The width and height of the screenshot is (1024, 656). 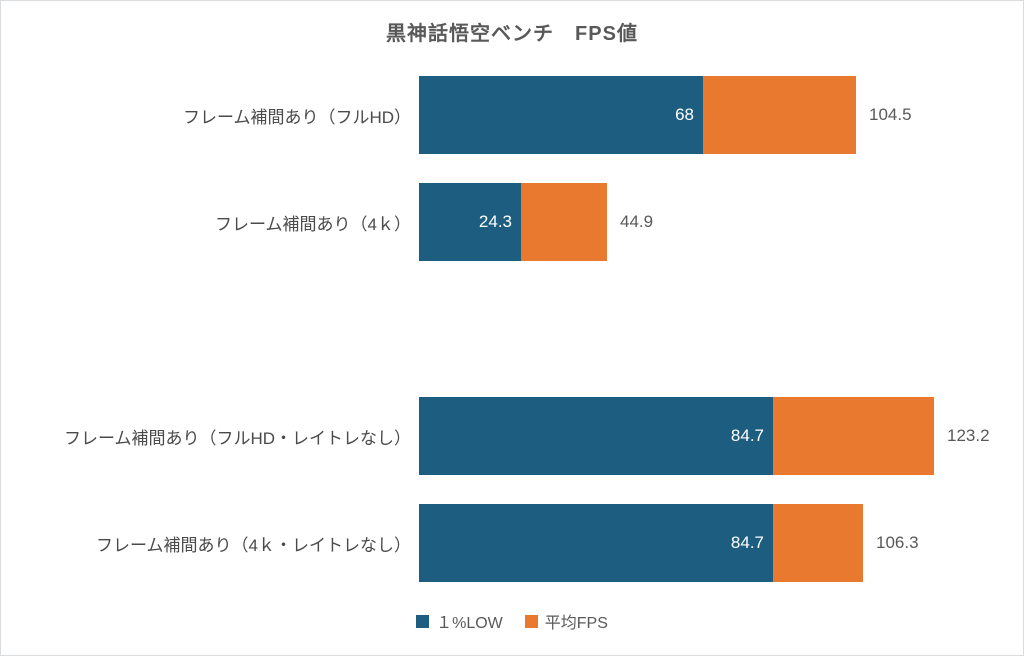 What do you see at coordinates (512, 621) in the screenshot?
I see `legend: １%LOW 平均FPS` at bounding box center [512, 621].